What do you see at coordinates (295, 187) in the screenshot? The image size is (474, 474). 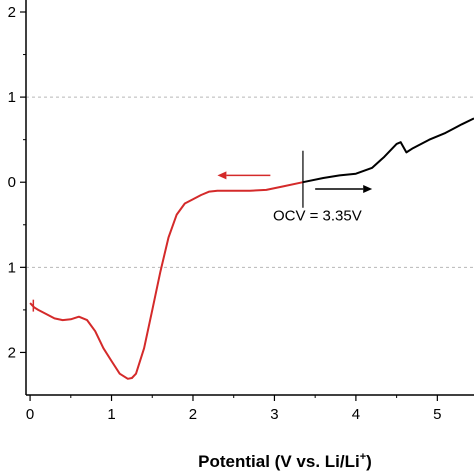 I see `annotations: OCV = 3.35V` at bounding box center [295, 187].